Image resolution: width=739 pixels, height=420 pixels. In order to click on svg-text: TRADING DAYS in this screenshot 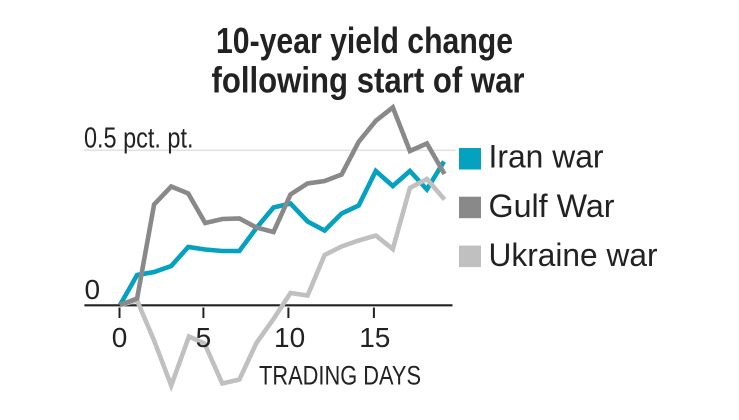, I will do `click(340, 376)`.